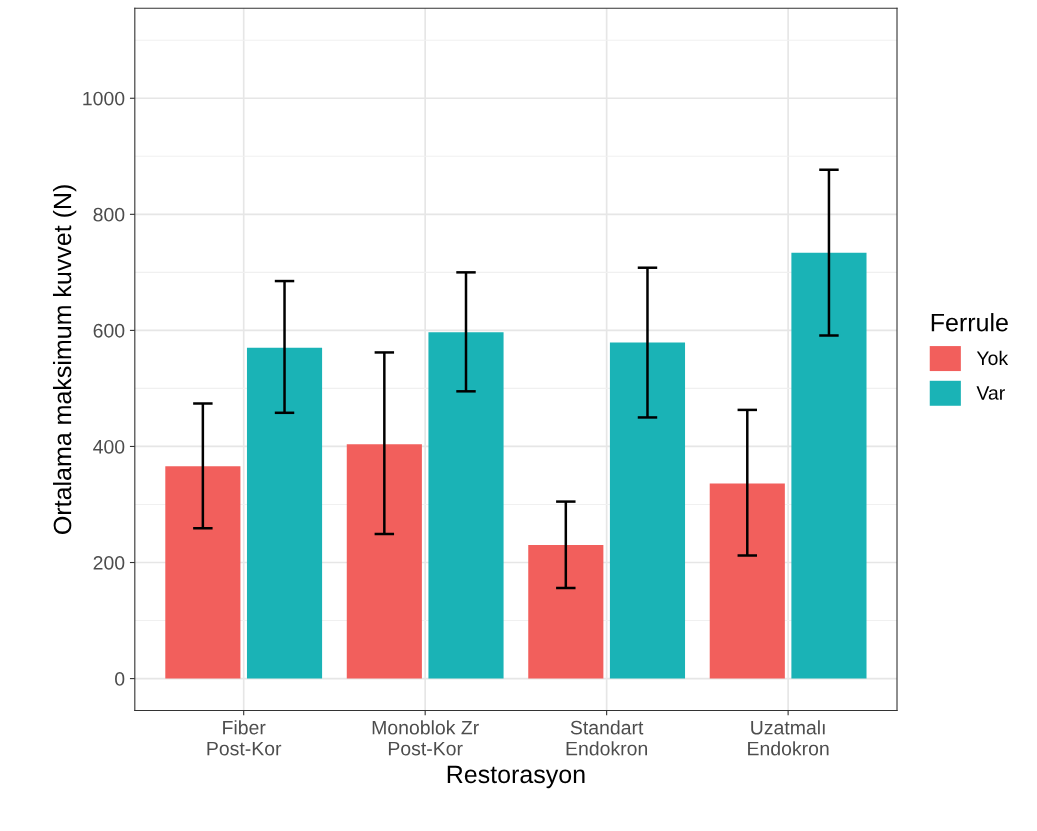 This screenshot has height=831, width=1037. Describe the element at coordinates (516, 777) in the screenshot. I see `x-axis-title: Restorasyon` at that location.